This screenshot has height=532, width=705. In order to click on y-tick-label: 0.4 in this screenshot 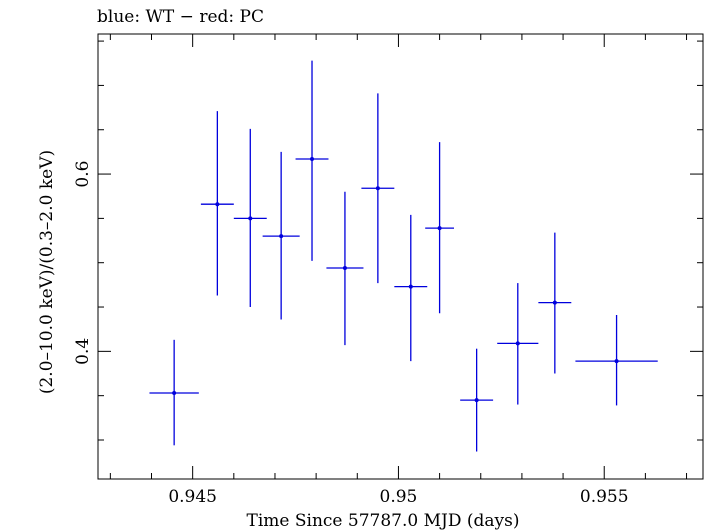, I will do `click(83, 351)`.